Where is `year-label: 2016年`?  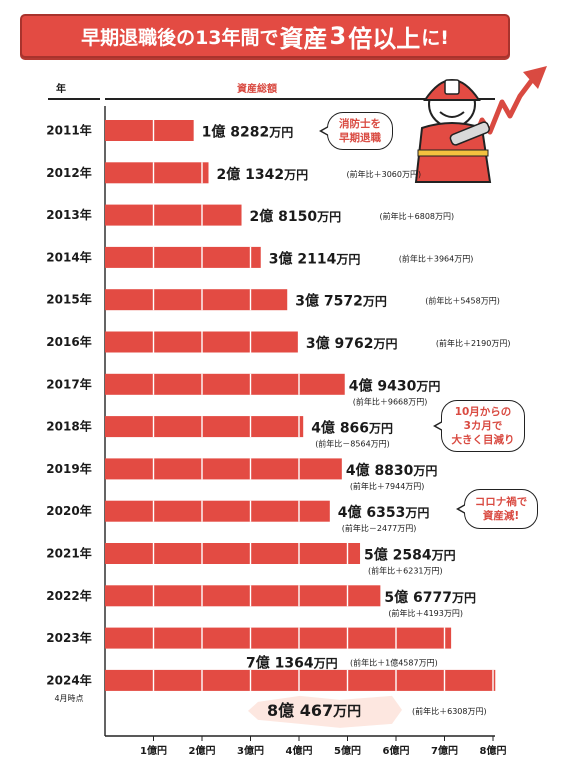
year-label: 2016年 is located at coordinates (68, 341).